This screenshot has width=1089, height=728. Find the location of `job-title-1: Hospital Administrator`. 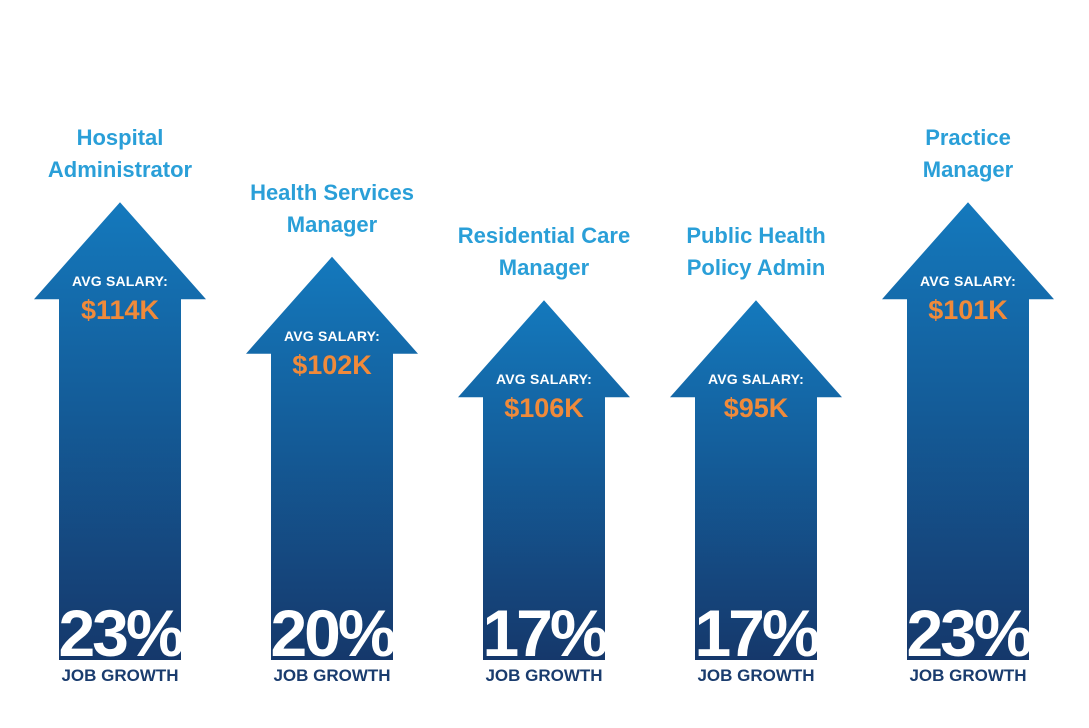

job-title-1: Hospital Administrator is located at coordinates (120, 154).